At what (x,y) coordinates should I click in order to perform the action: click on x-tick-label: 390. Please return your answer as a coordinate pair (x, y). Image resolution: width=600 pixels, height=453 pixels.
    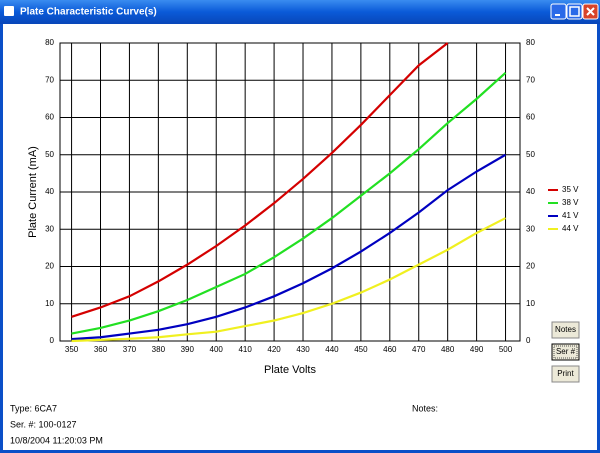
    Looking at the image, I should click on (188, 349).